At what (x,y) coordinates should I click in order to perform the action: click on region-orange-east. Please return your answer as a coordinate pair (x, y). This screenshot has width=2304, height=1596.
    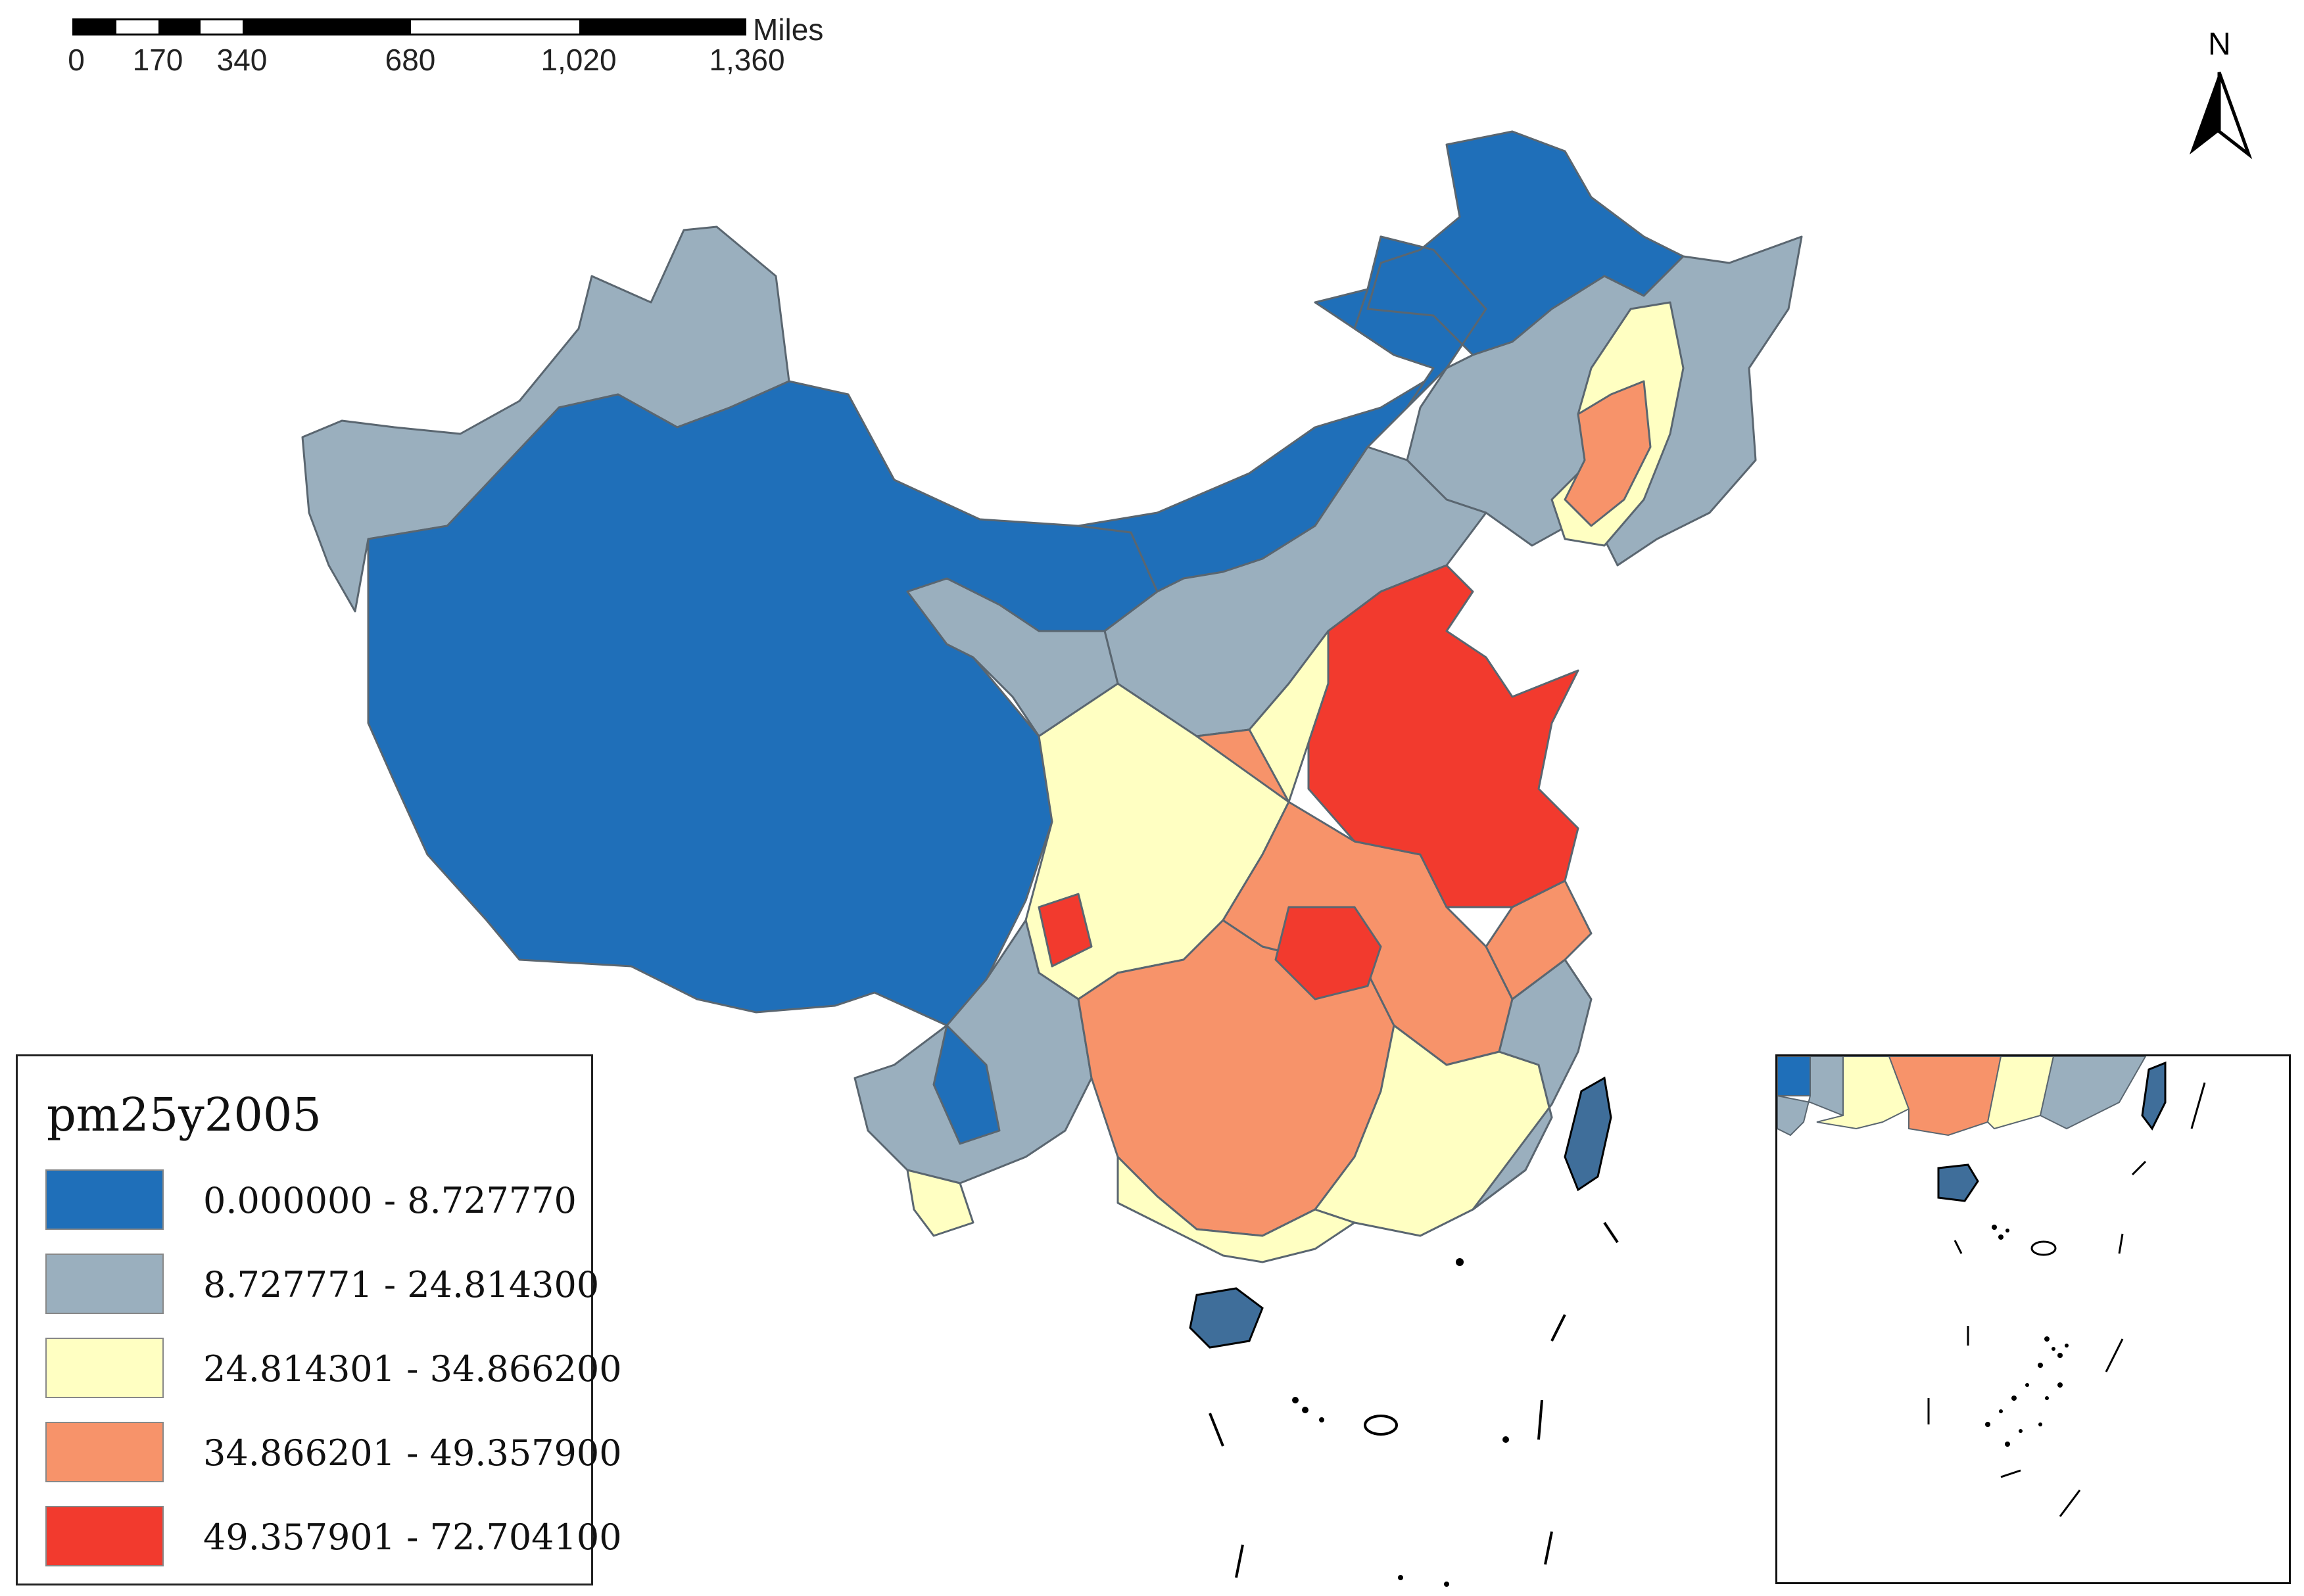
    Looking at the image, I should click on (1539, 940).